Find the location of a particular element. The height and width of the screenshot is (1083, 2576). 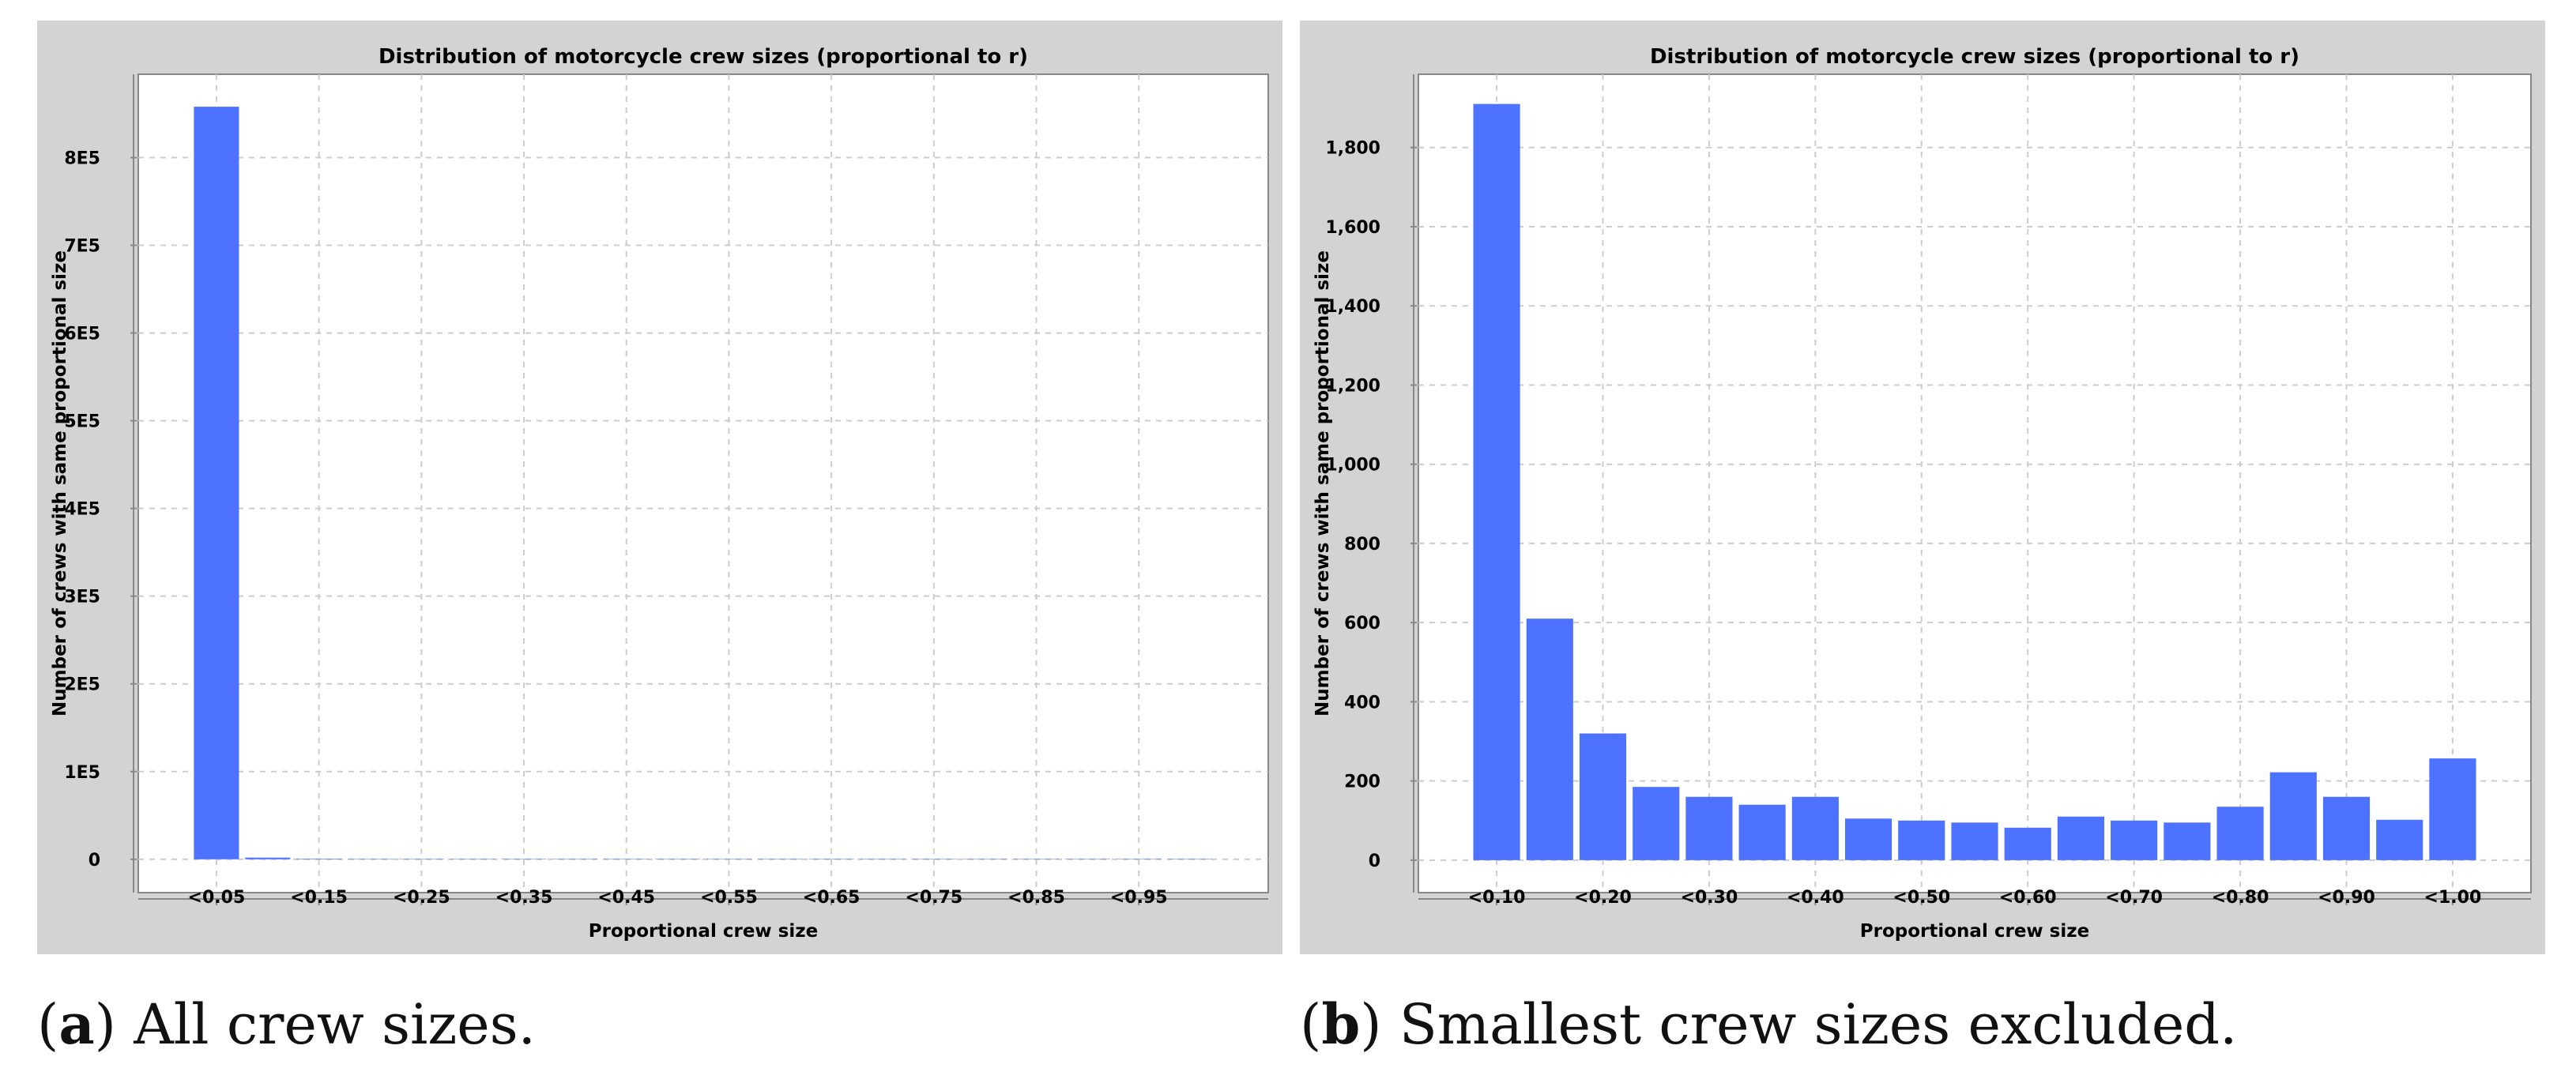

bar-lt0.35 is located at coordinates (1762, 832).